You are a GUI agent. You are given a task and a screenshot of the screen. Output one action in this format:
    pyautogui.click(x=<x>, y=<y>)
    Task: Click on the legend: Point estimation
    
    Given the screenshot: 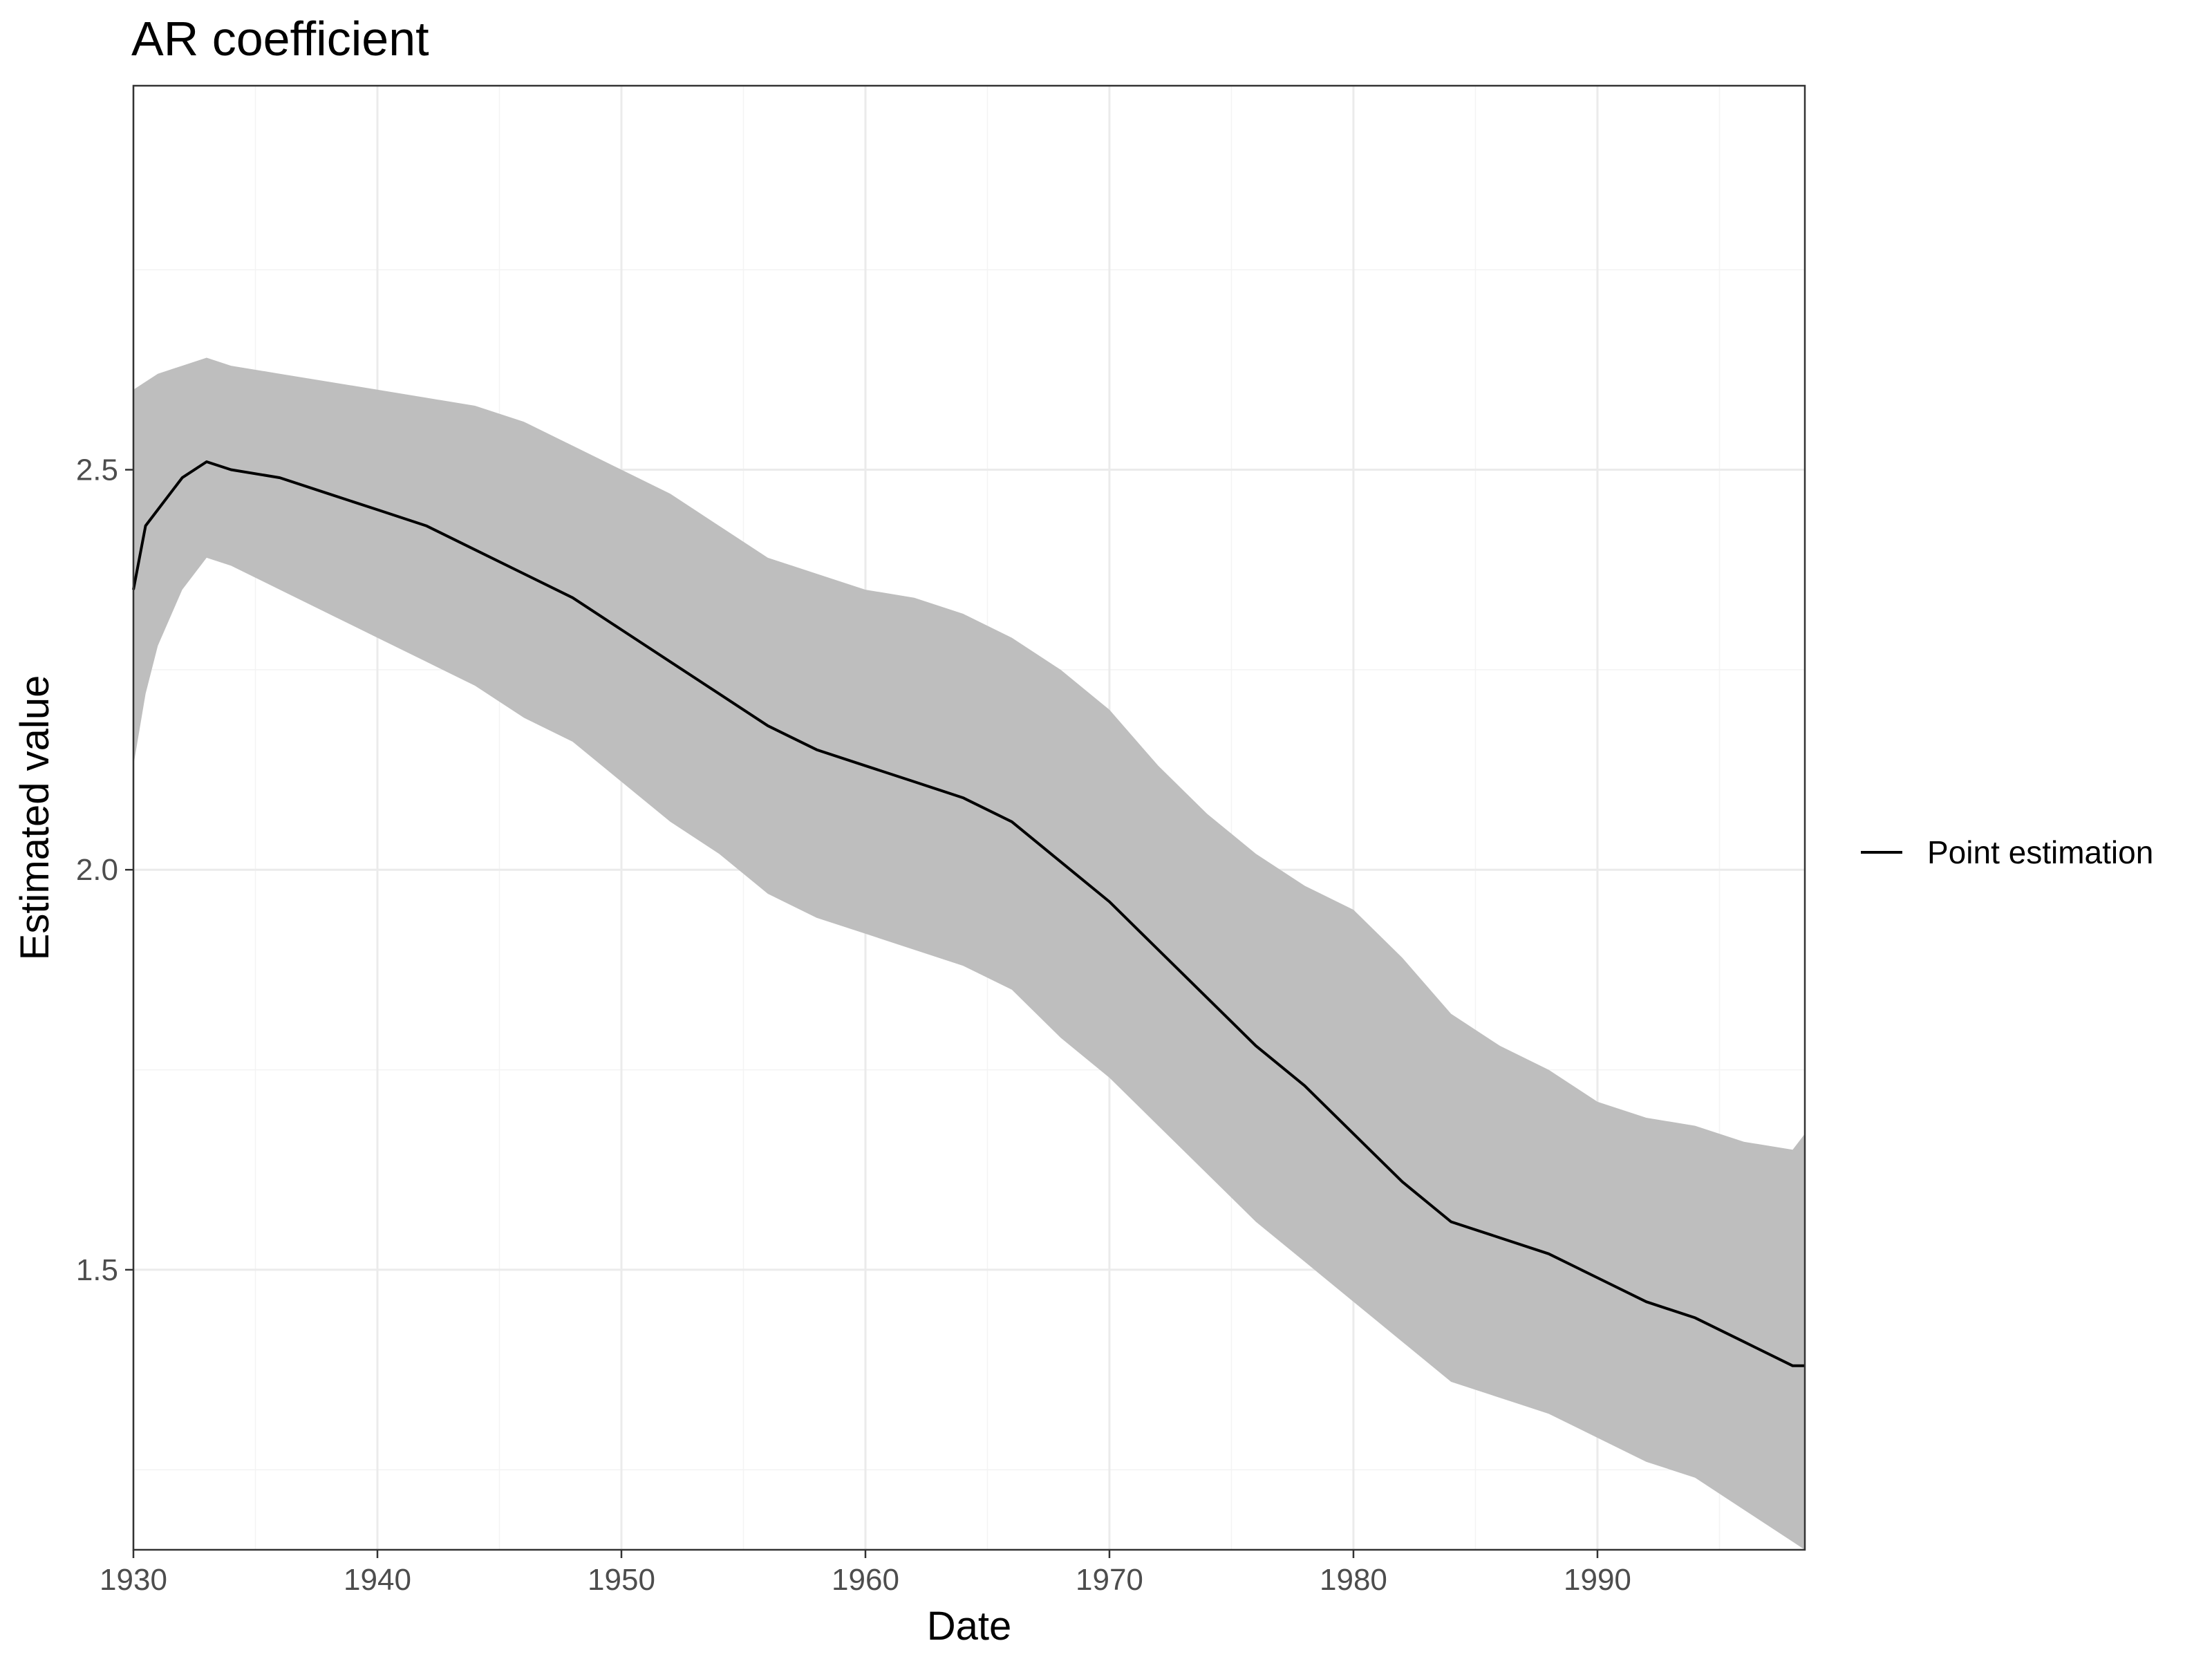 What is the action you would take?
    pyautogui.click(x=2007, y=852)
    